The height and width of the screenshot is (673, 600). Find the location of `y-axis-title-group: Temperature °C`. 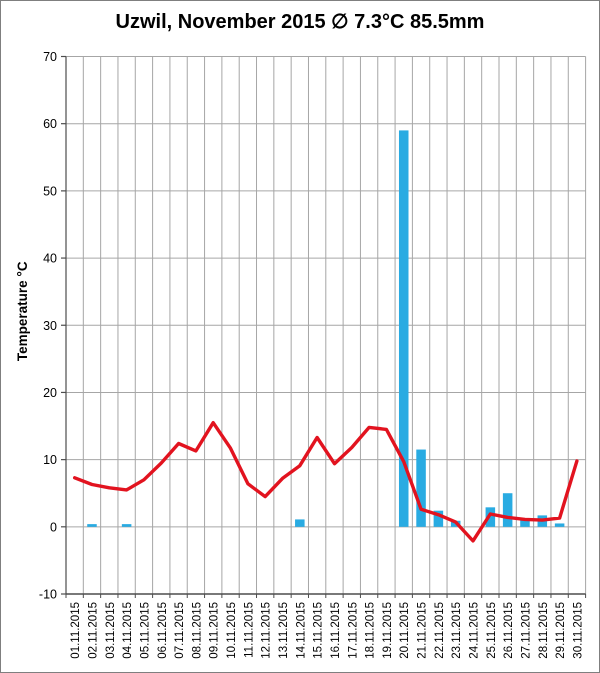

y-axis-title-group: Temperature °C is located at coordinates (22, 311).